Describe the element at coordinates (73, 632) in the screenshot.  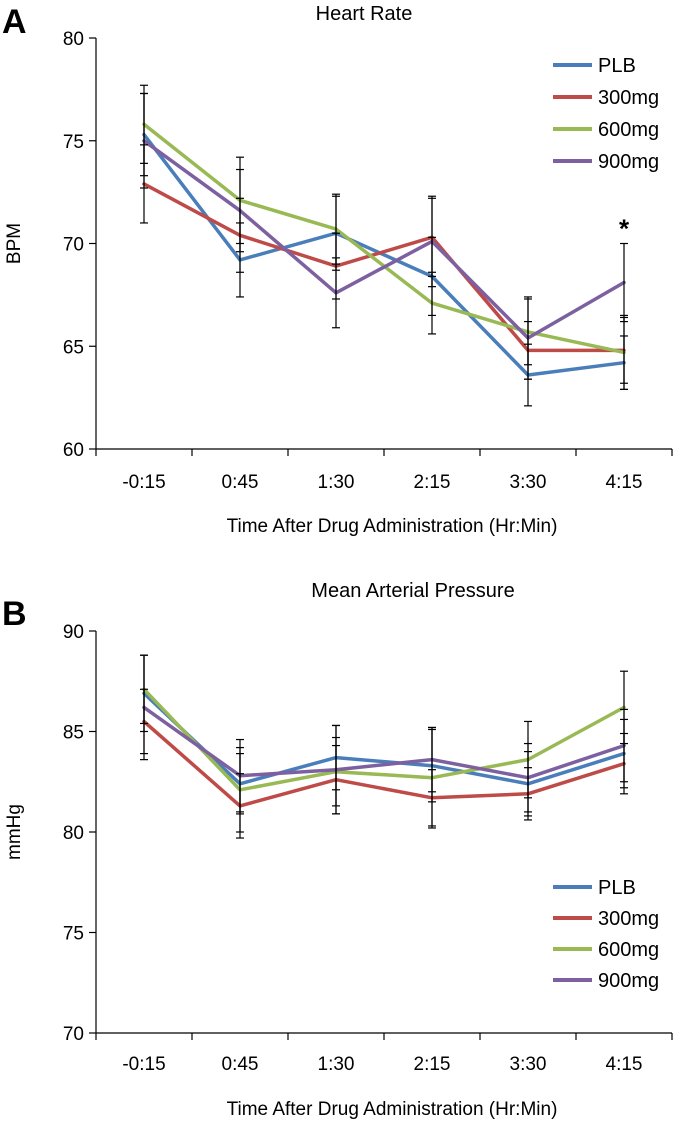
I see `y-tick-label: 90` at that location.